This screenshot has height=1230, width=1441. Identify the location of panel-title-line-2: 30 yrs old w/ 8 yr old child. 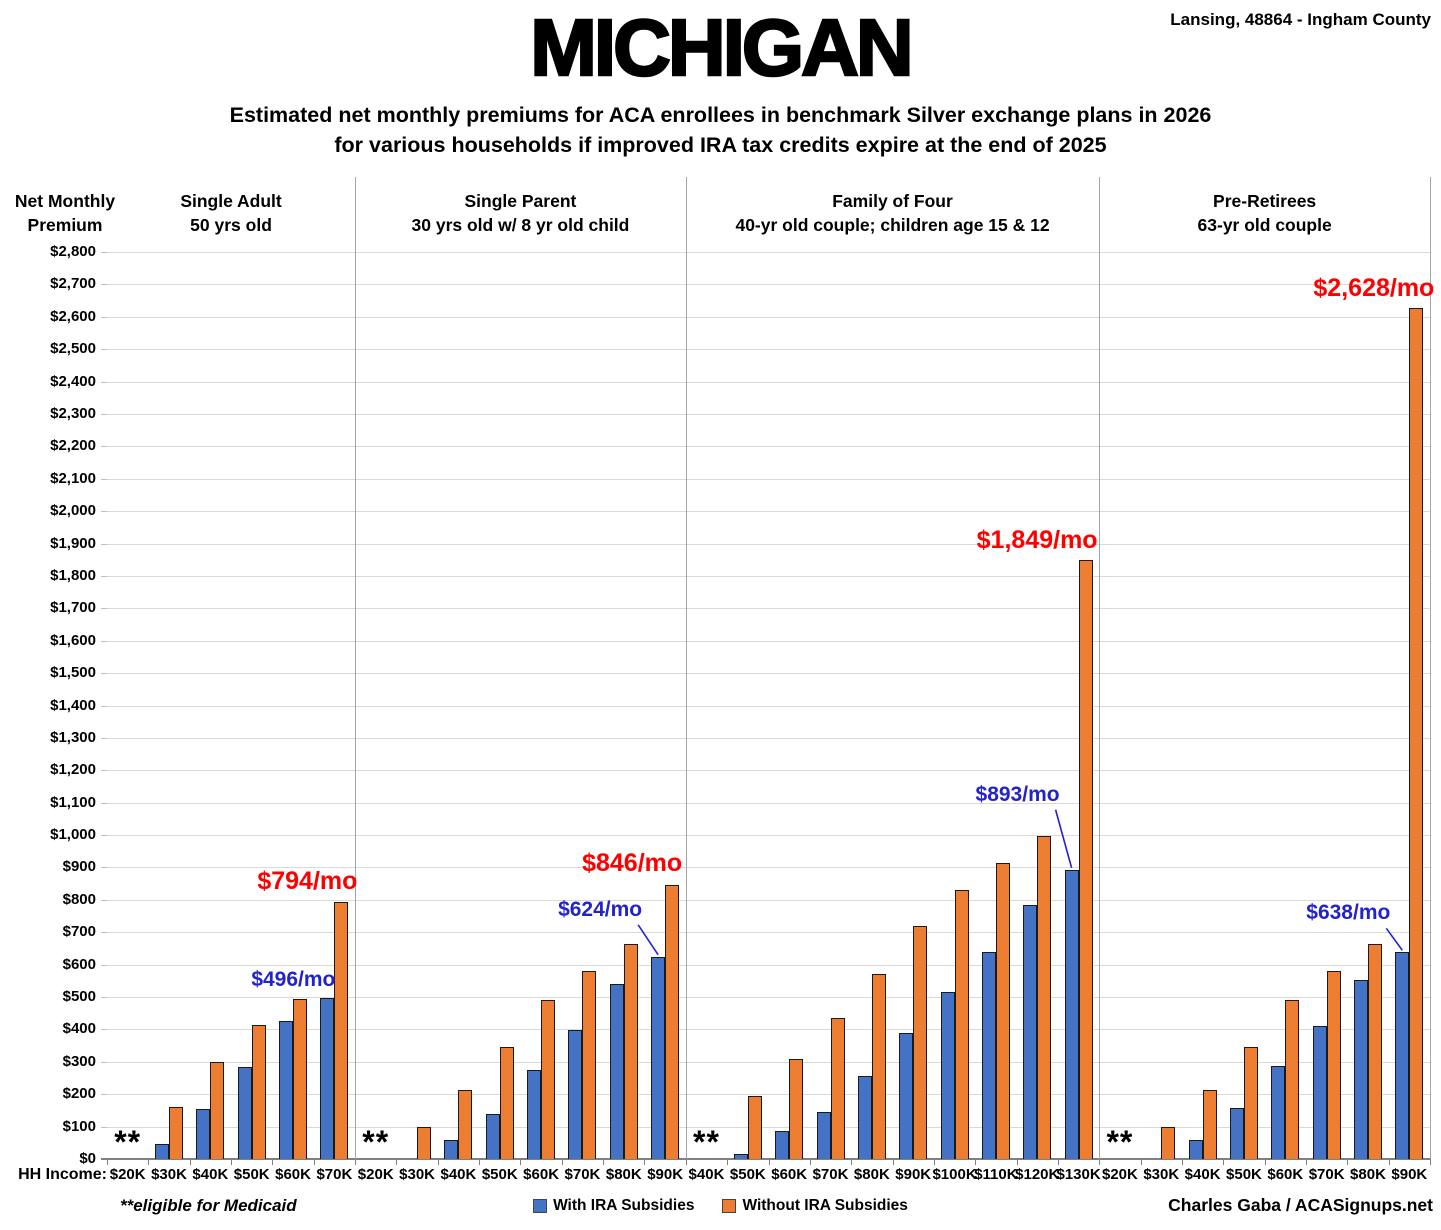
(520, 224).